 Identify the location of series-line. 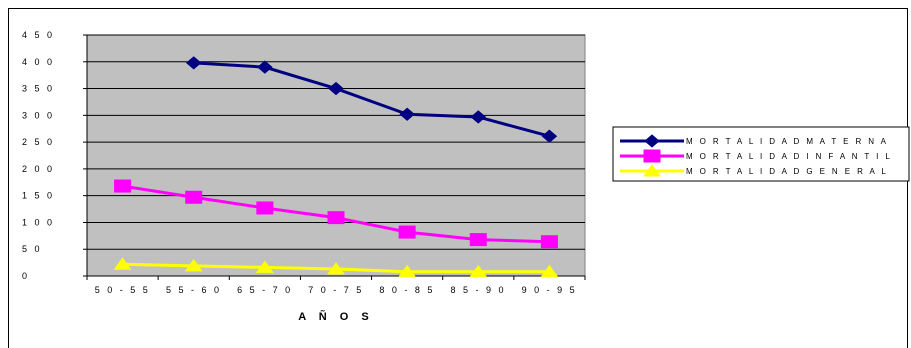
(371, 99).